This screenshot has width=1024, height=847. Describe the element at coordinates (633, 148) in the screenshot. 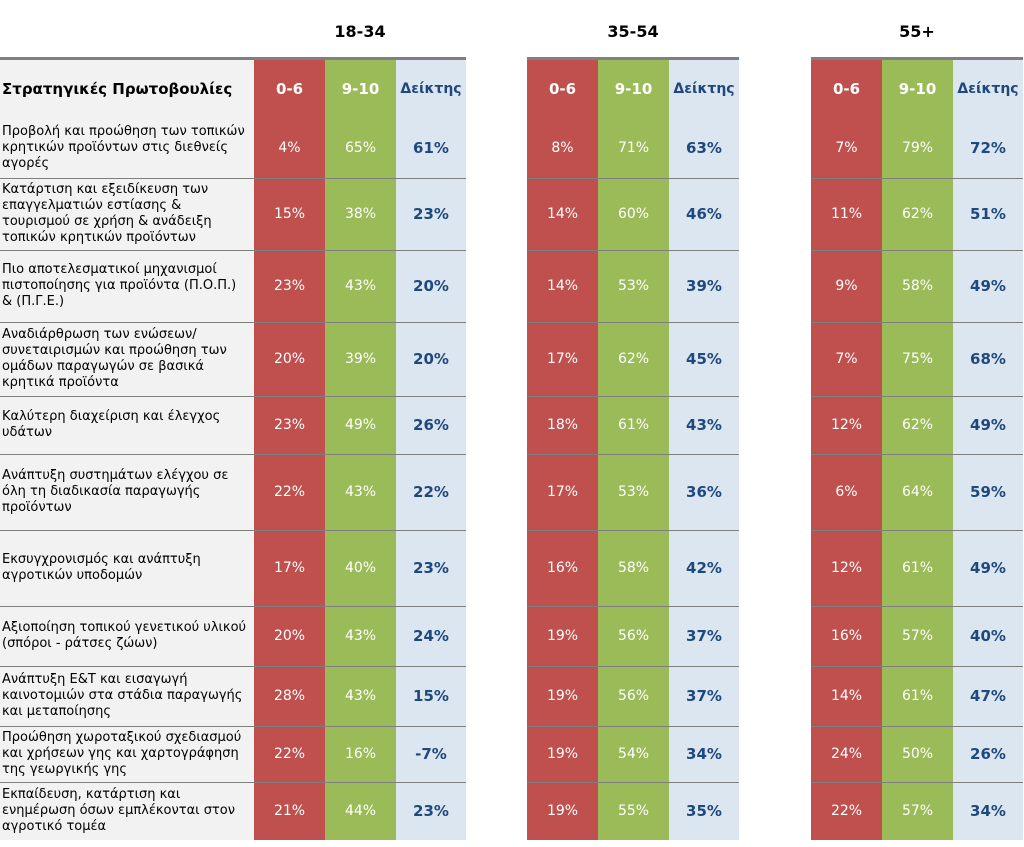

I see `score-9-10-cell: 71%` at that location.